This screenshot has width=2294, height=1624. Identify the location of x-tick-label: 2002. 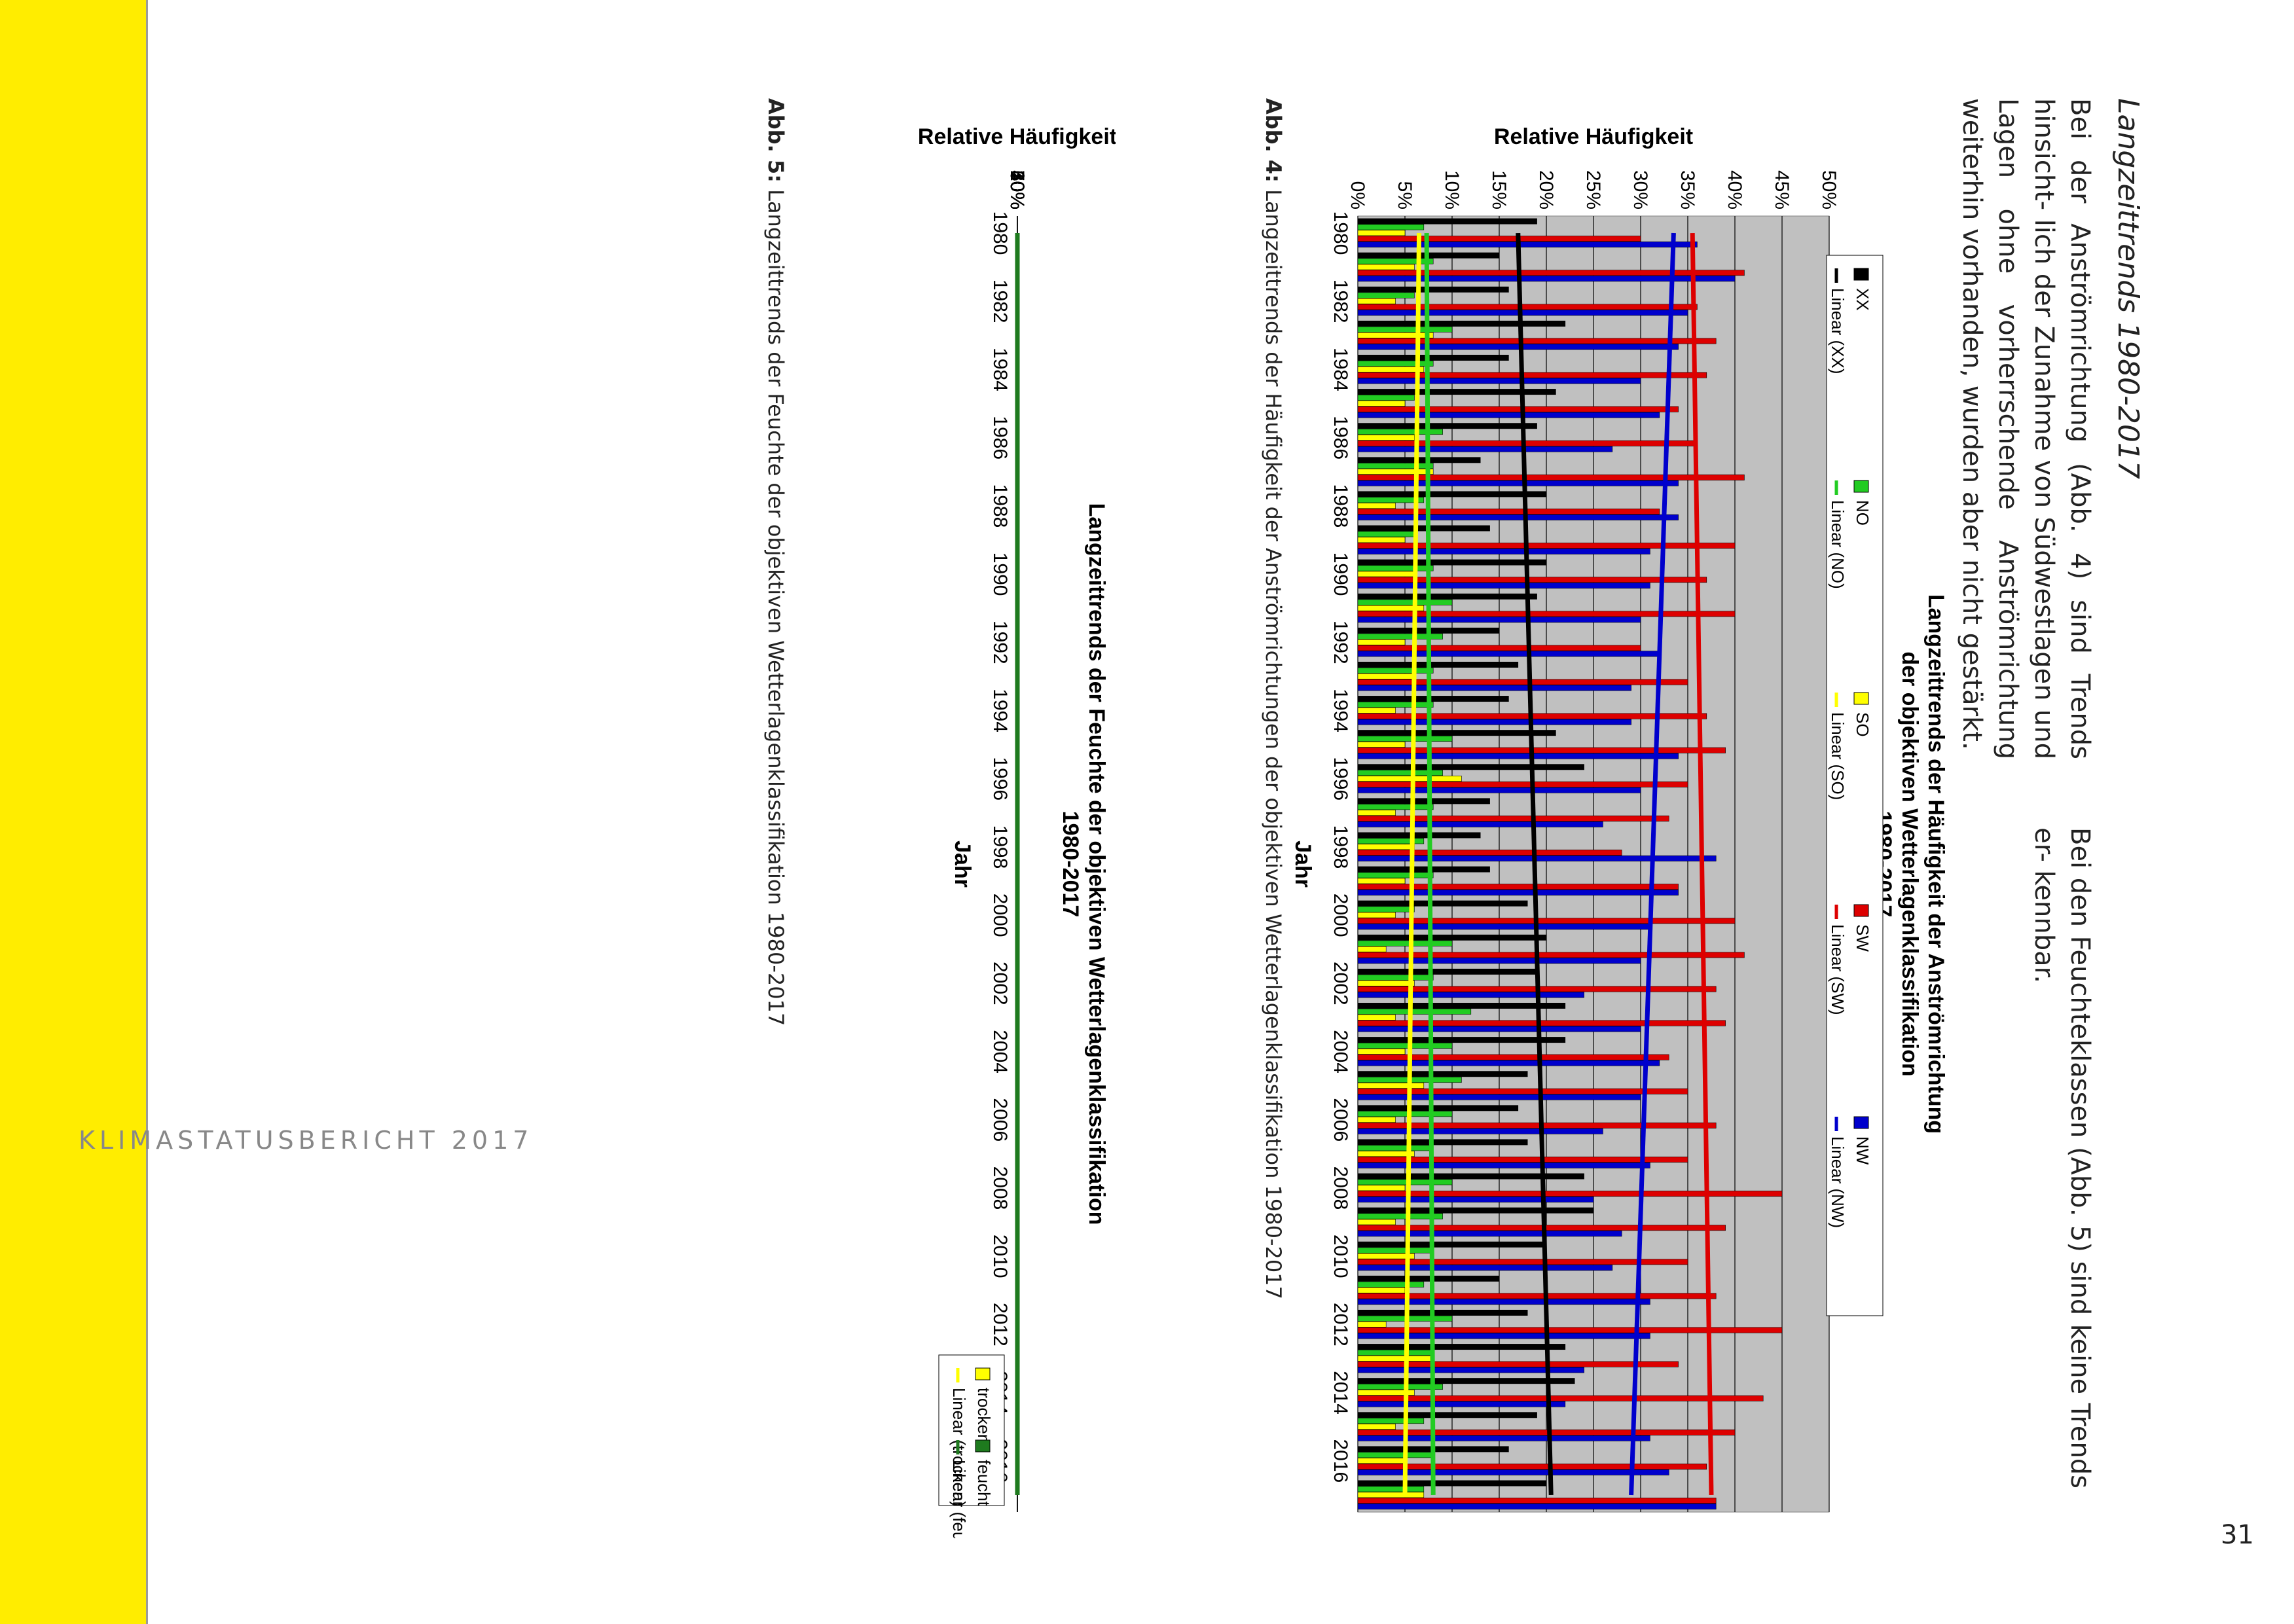
(1000, 983).